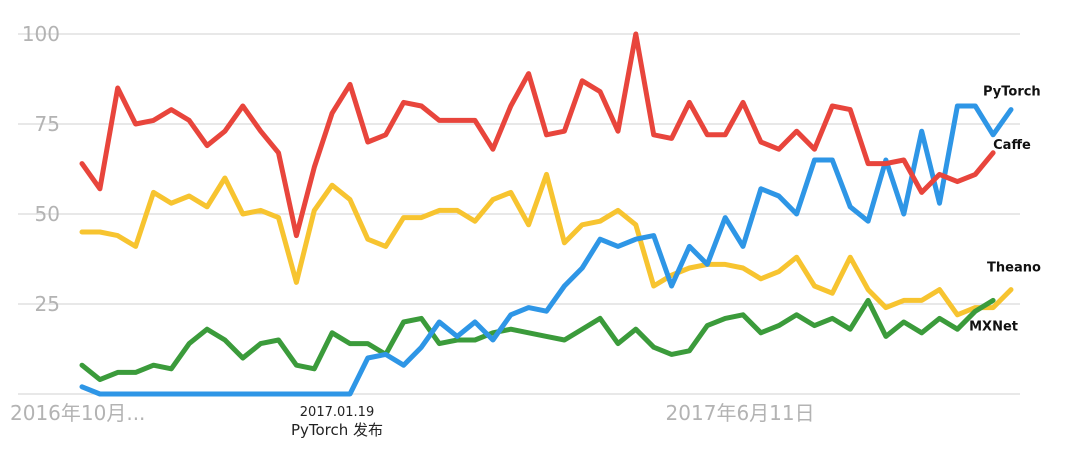 The height and width of the screenshot is (461, 1080). I want to click on release-annotation: 2017.01.19 PyTorch 发布, so click(337, 422).